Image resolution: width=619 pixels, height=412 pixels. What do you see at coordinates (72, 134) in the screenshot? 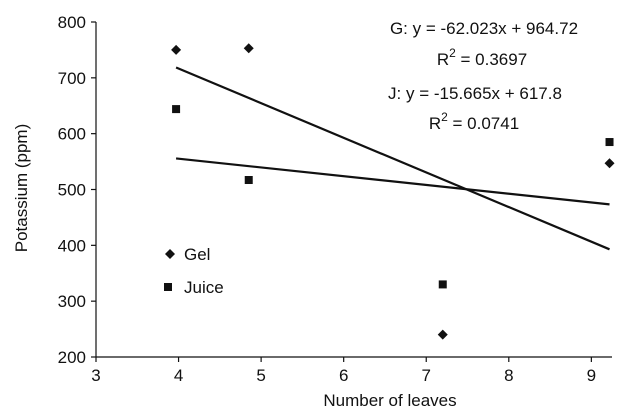
I see `y-tick-label: 600` at bounding box center [72, 134].